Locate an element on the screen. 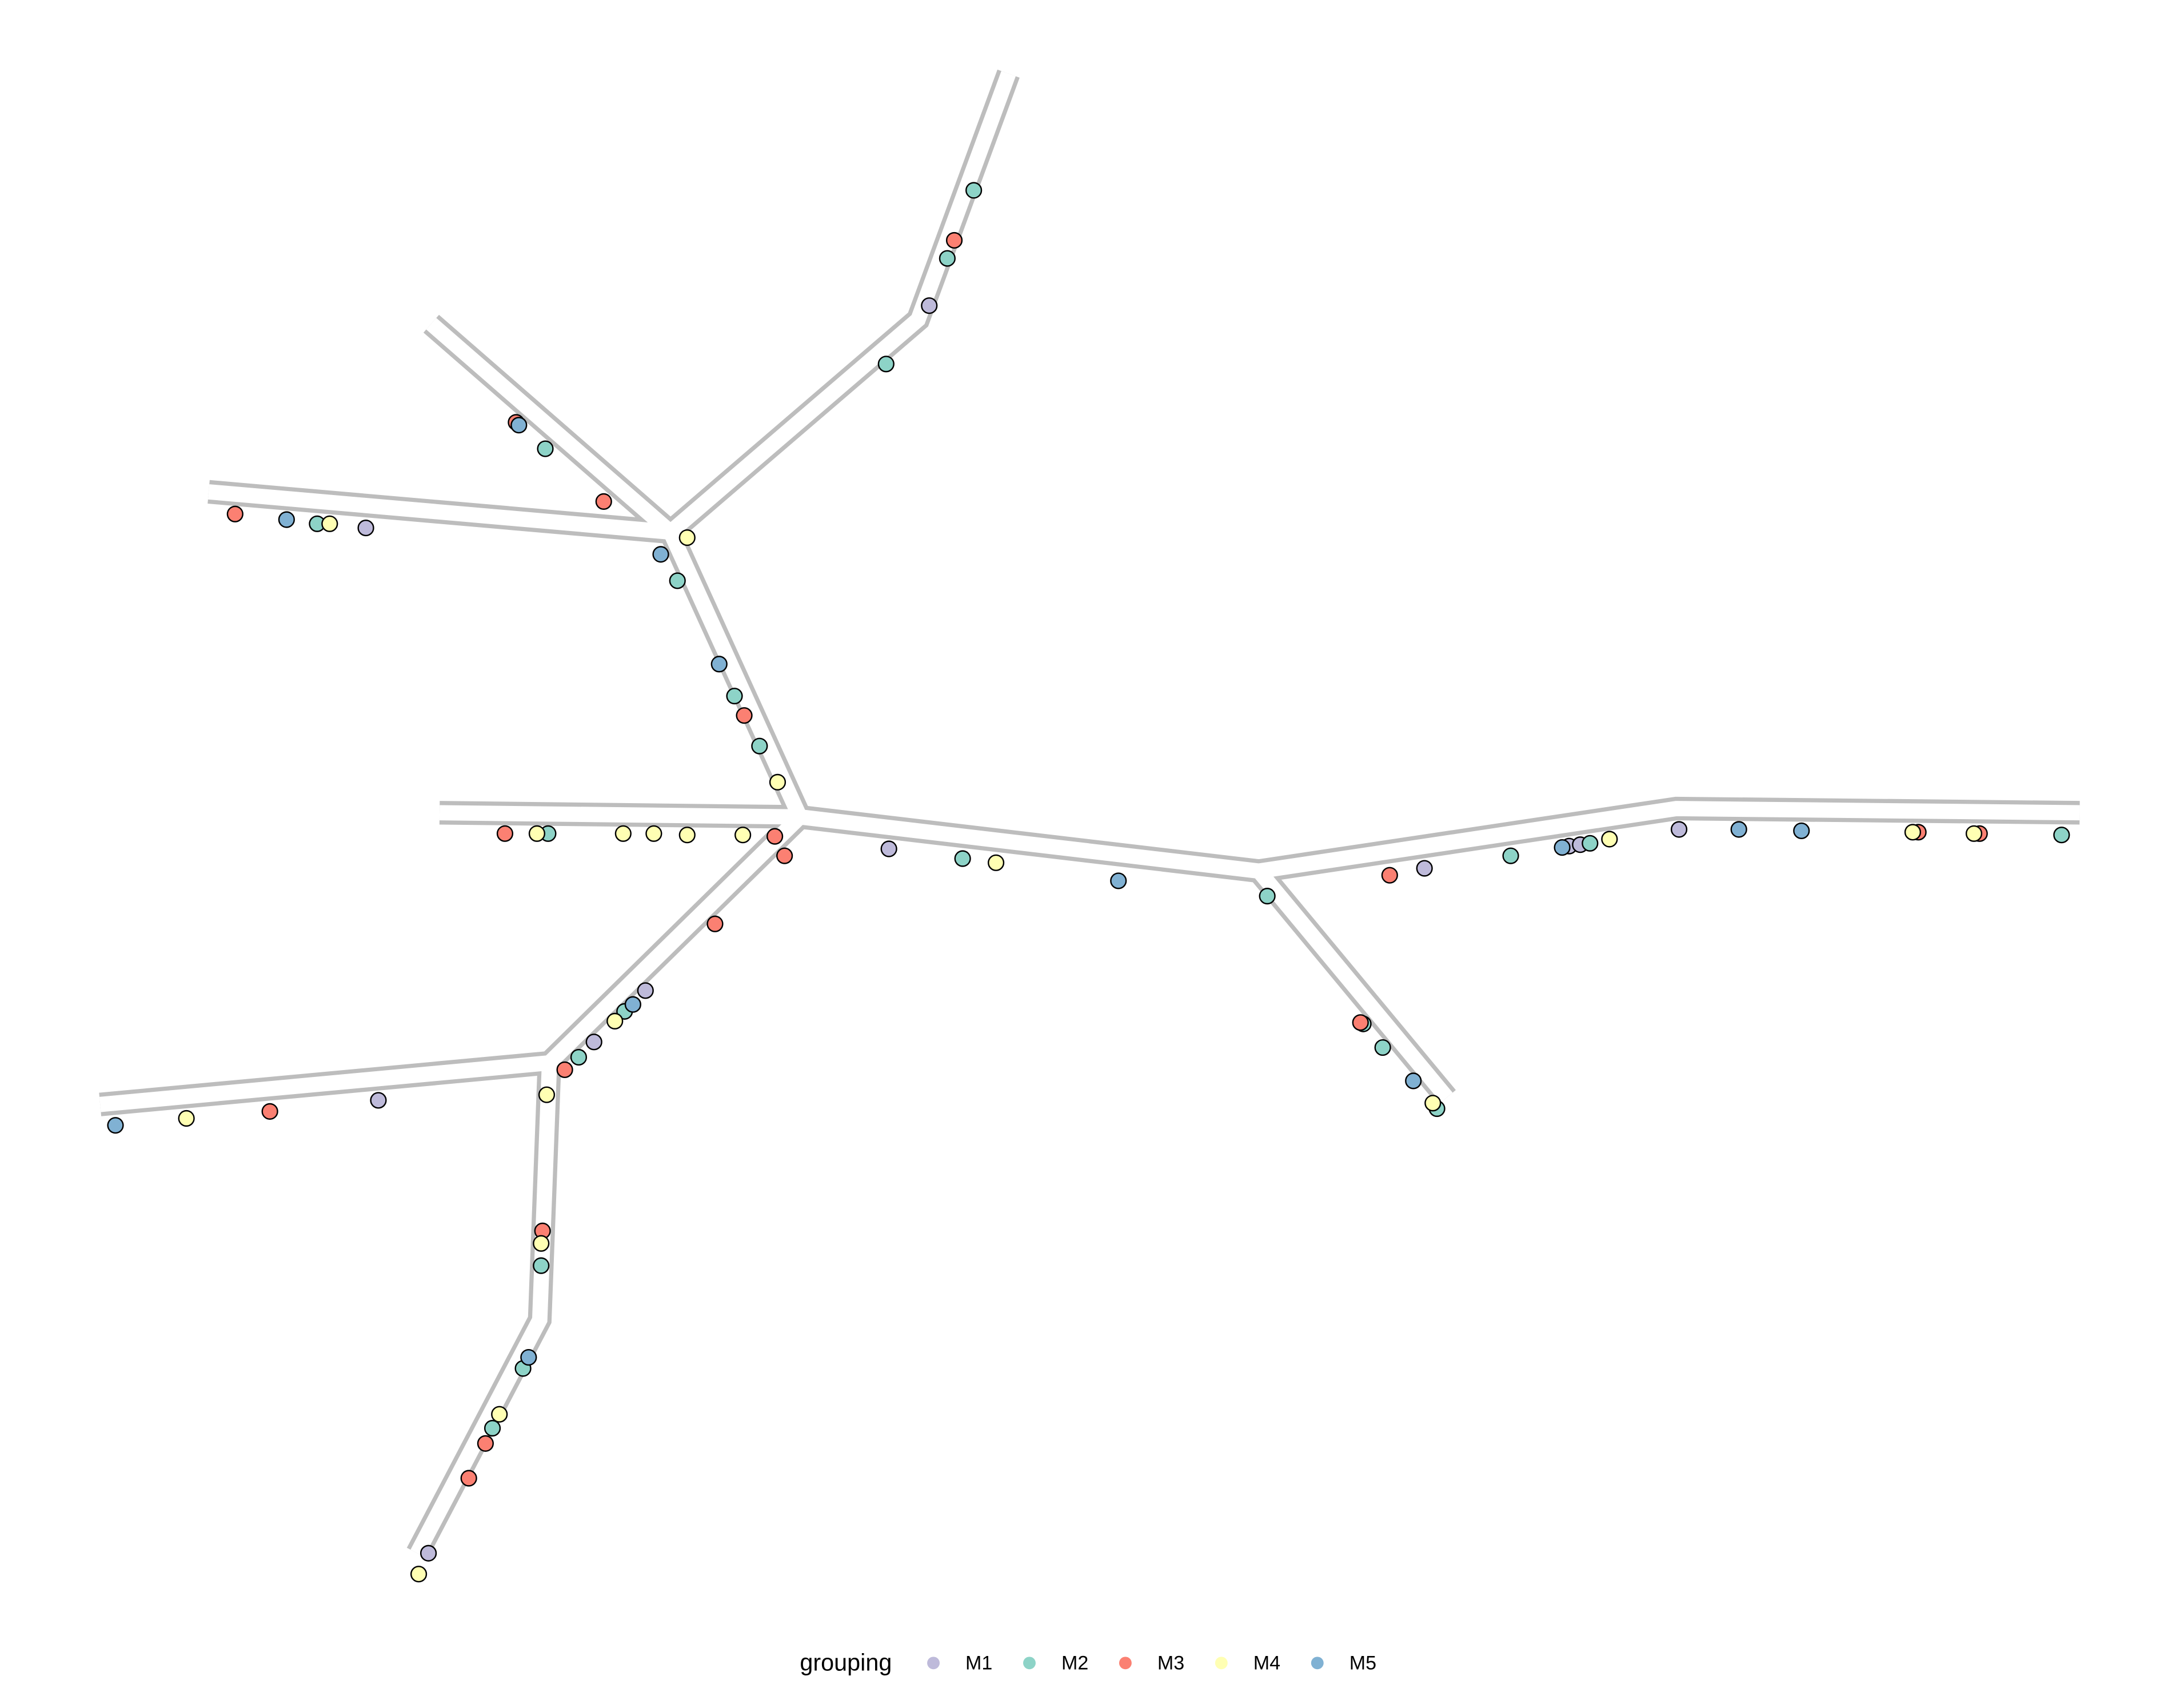 Image resolution: width=2184 pixels, height=1688 pixels. legend-title: grouping is located at coordinates (846, 1663).